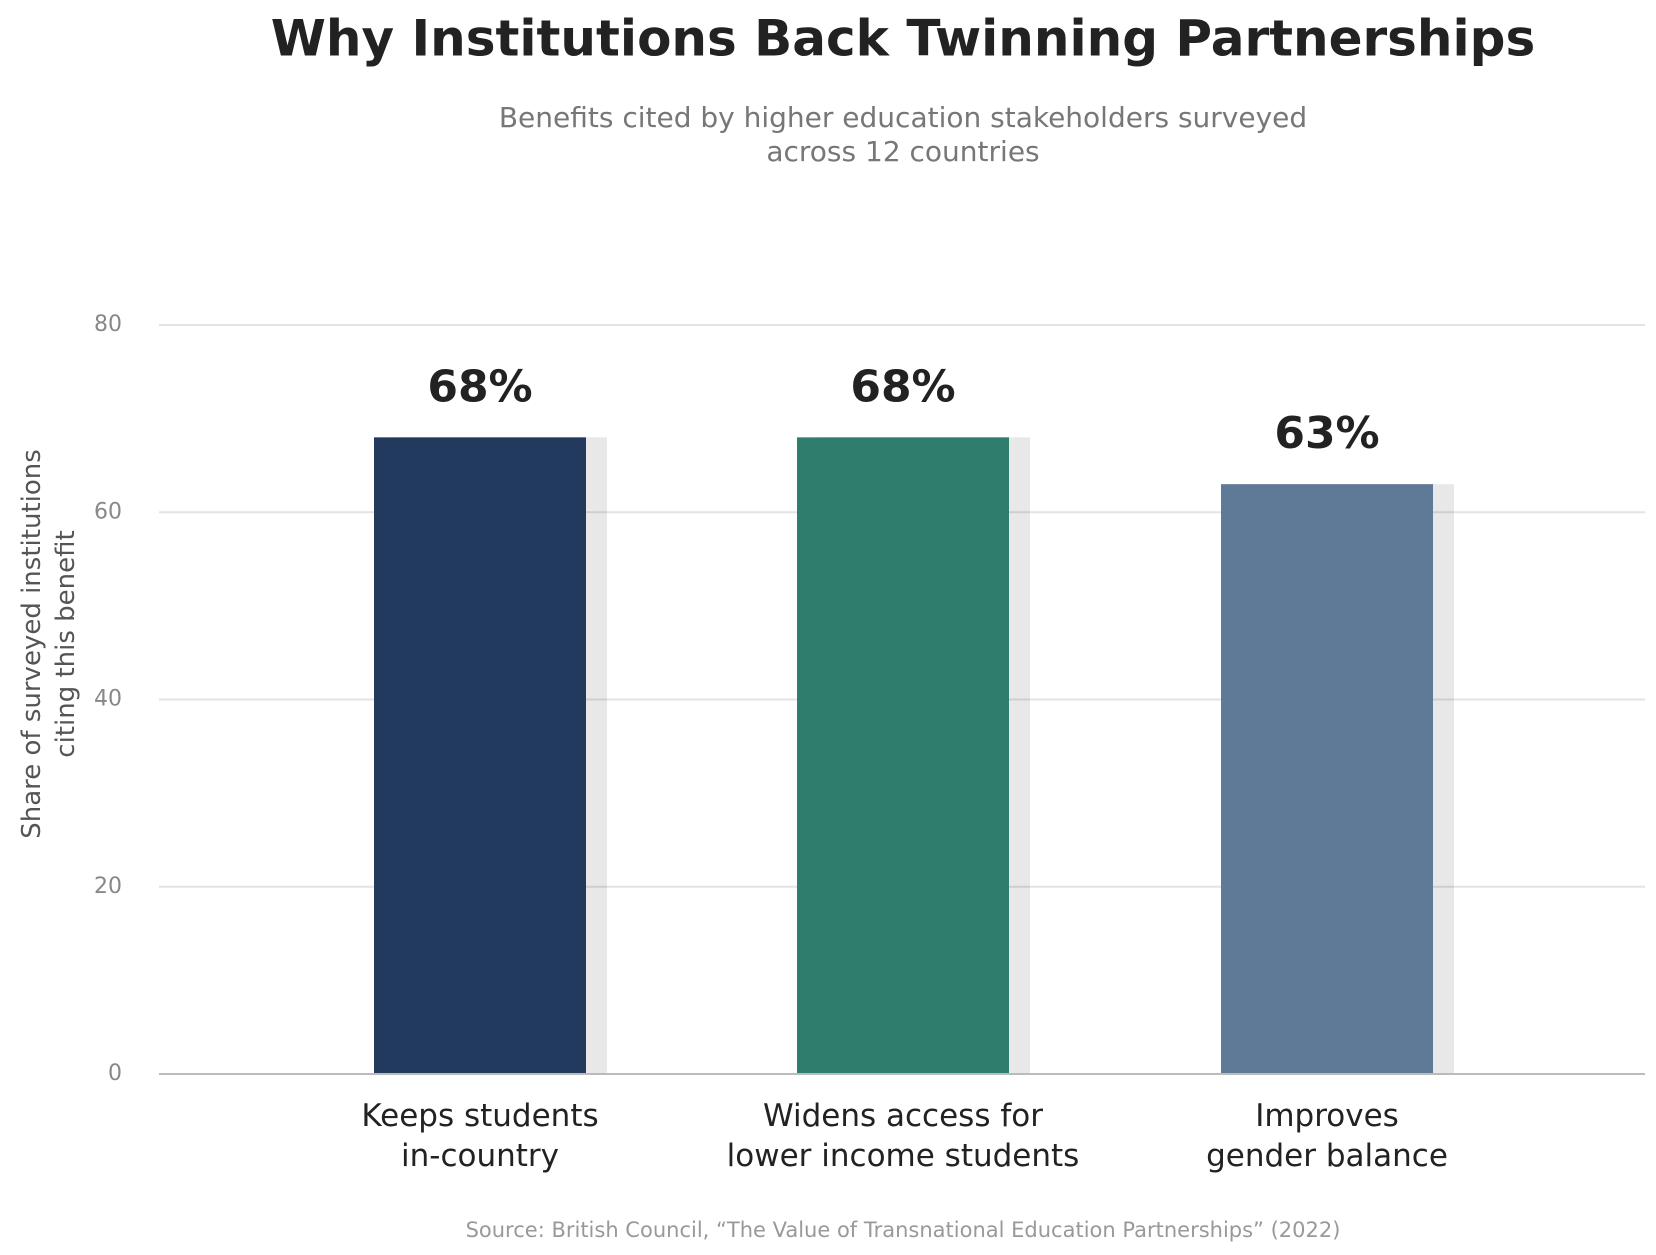  What do you see at coordinates (115, 1073) in the screenshot?
I see `y-tick-label: 0` at bounding box center [115, 1073].